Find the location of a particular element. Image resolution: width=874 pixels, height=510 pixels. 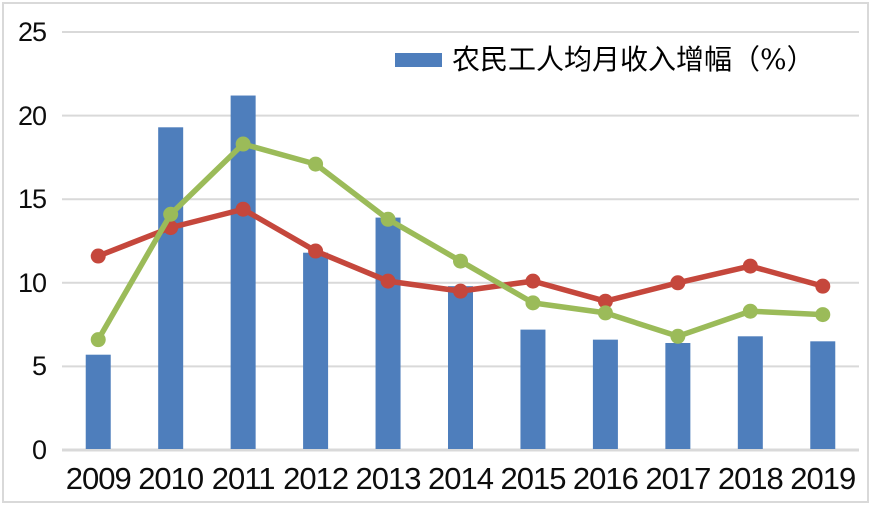

green-line-marker-2010 is located at coordinates (171, 214).